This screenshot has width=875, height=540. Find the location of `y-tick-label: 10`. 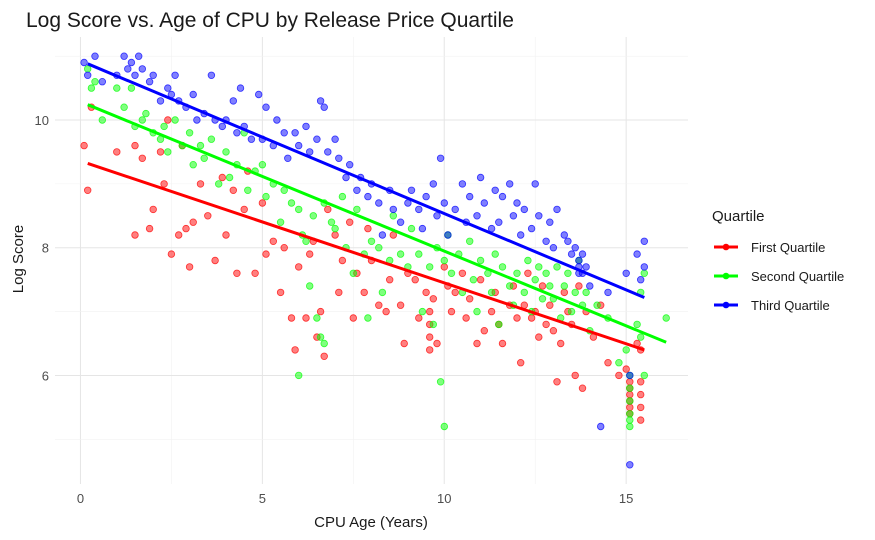

y-tick-label: 10 is located at coordinates (42, 120).